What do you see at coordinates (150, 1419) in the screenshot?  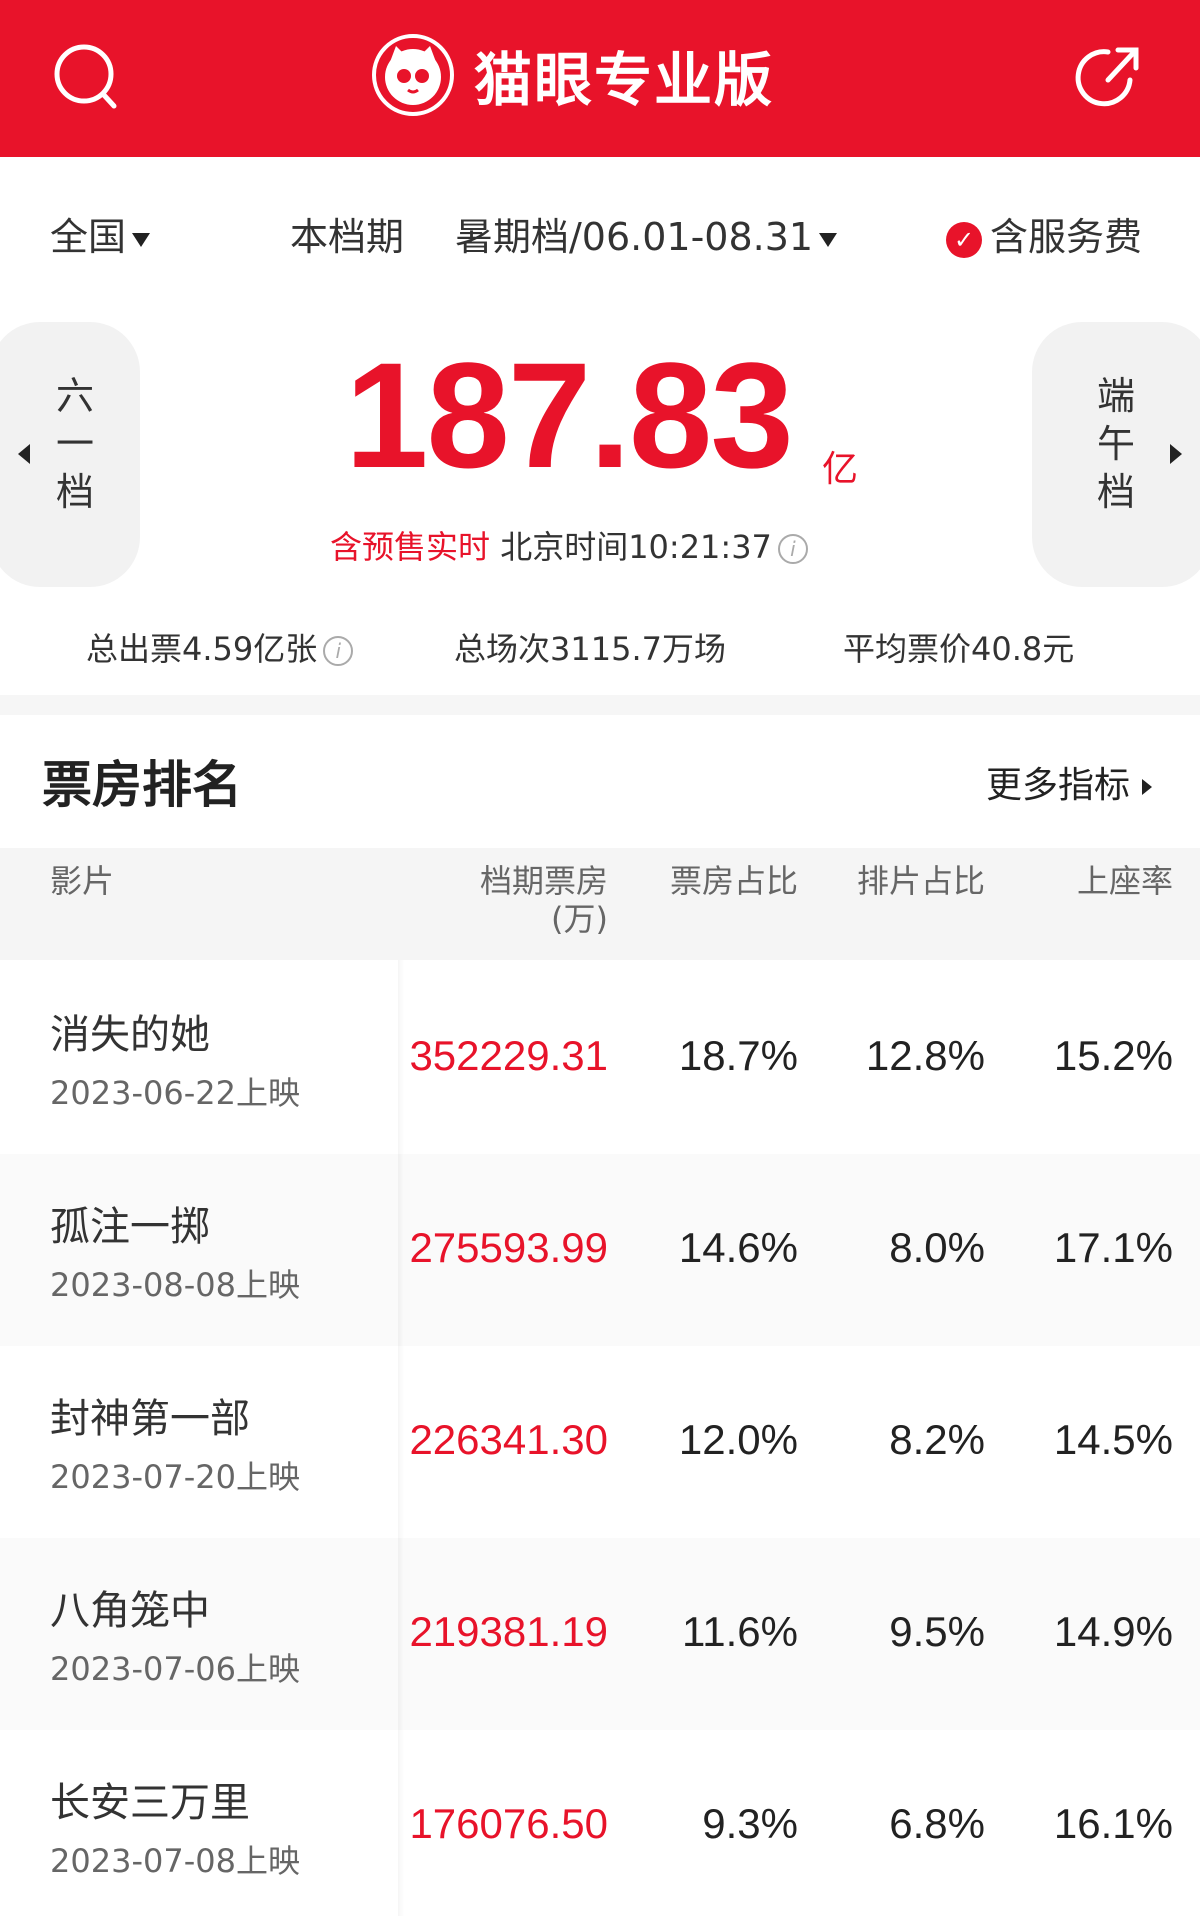 I see `film-name: 封神第一部` at bounding box center [150, 1419].